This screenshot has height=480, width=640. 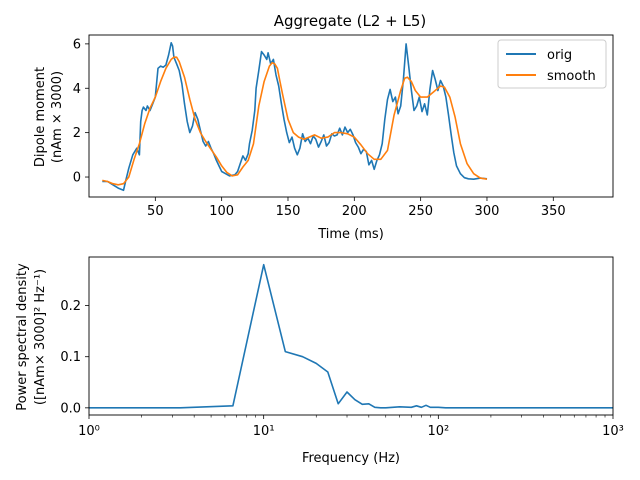 I want to click on top-x-axis-label: Time (ms), so click(x=350, y=234).